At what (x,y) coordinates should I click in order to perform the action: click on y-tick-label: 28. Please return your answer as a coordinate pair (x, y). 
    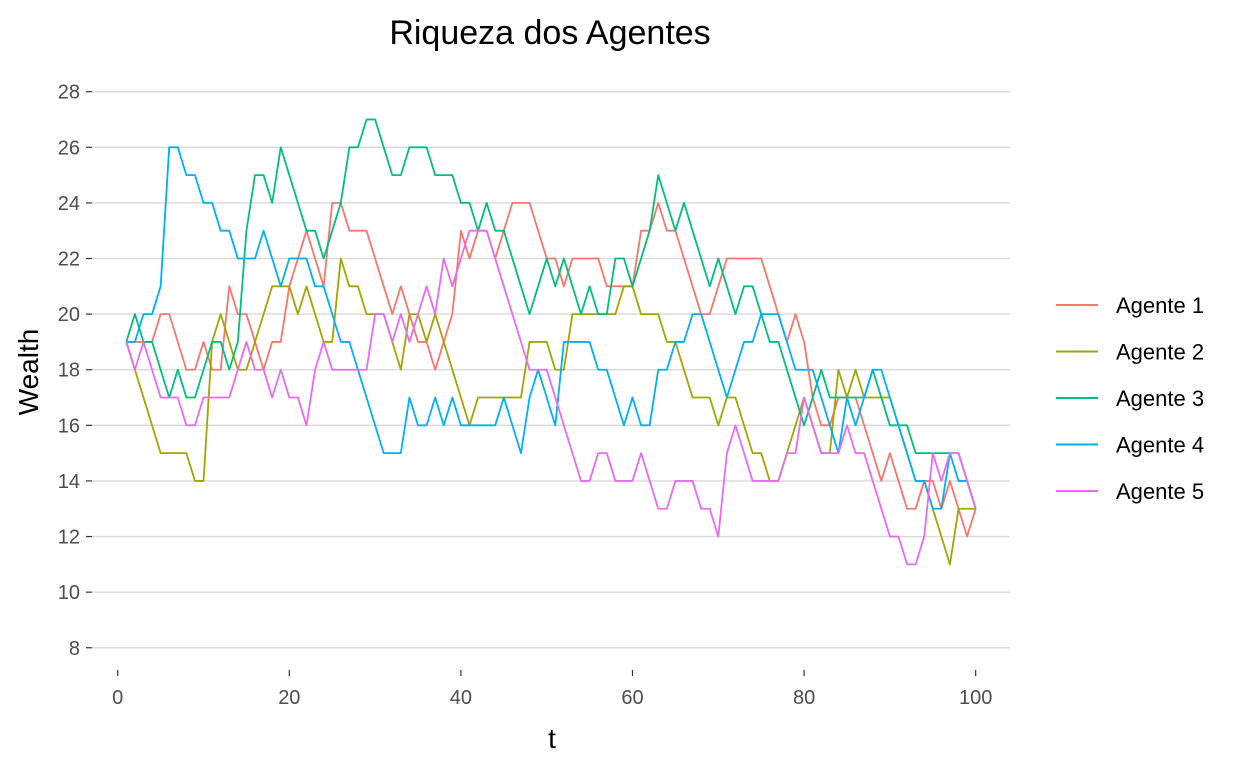
    Looking at the image, I should click on (69, 93).